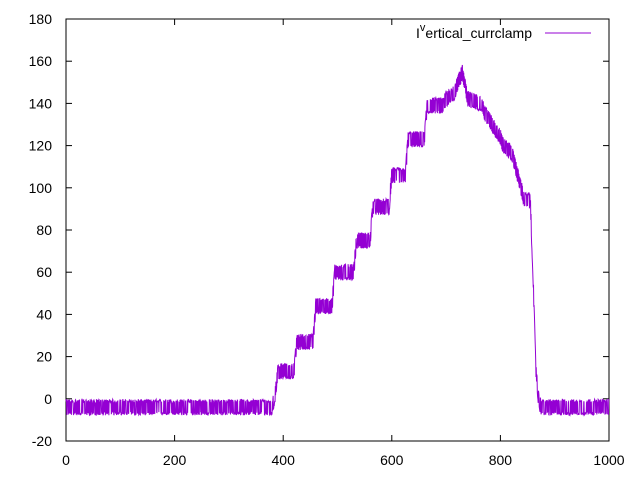 The width and height of the screenshot is (640, 480). Describe the element at coordinates (41, 188) in the screenshot. I see `y-tick-label: 100` at that location.